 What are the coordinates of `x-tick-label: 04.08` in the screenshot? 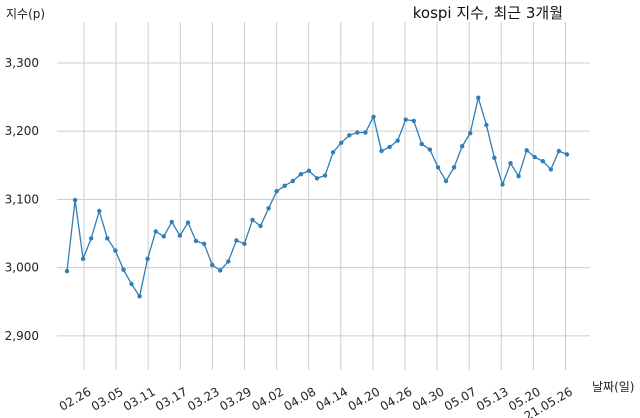 It's located at (299, 398).